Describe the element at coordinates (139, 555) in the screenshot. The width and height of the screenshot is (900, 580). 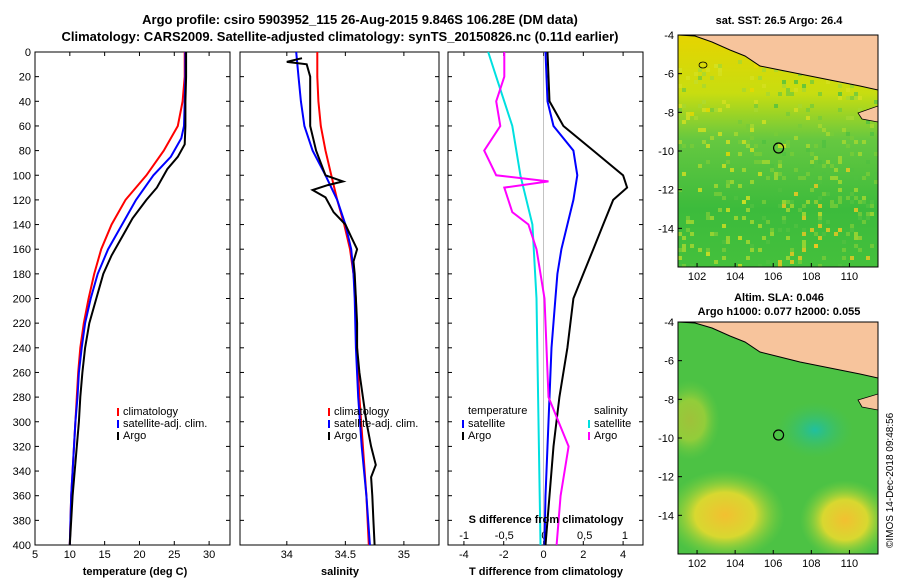
I see `x-tick-label: 20` at that location.